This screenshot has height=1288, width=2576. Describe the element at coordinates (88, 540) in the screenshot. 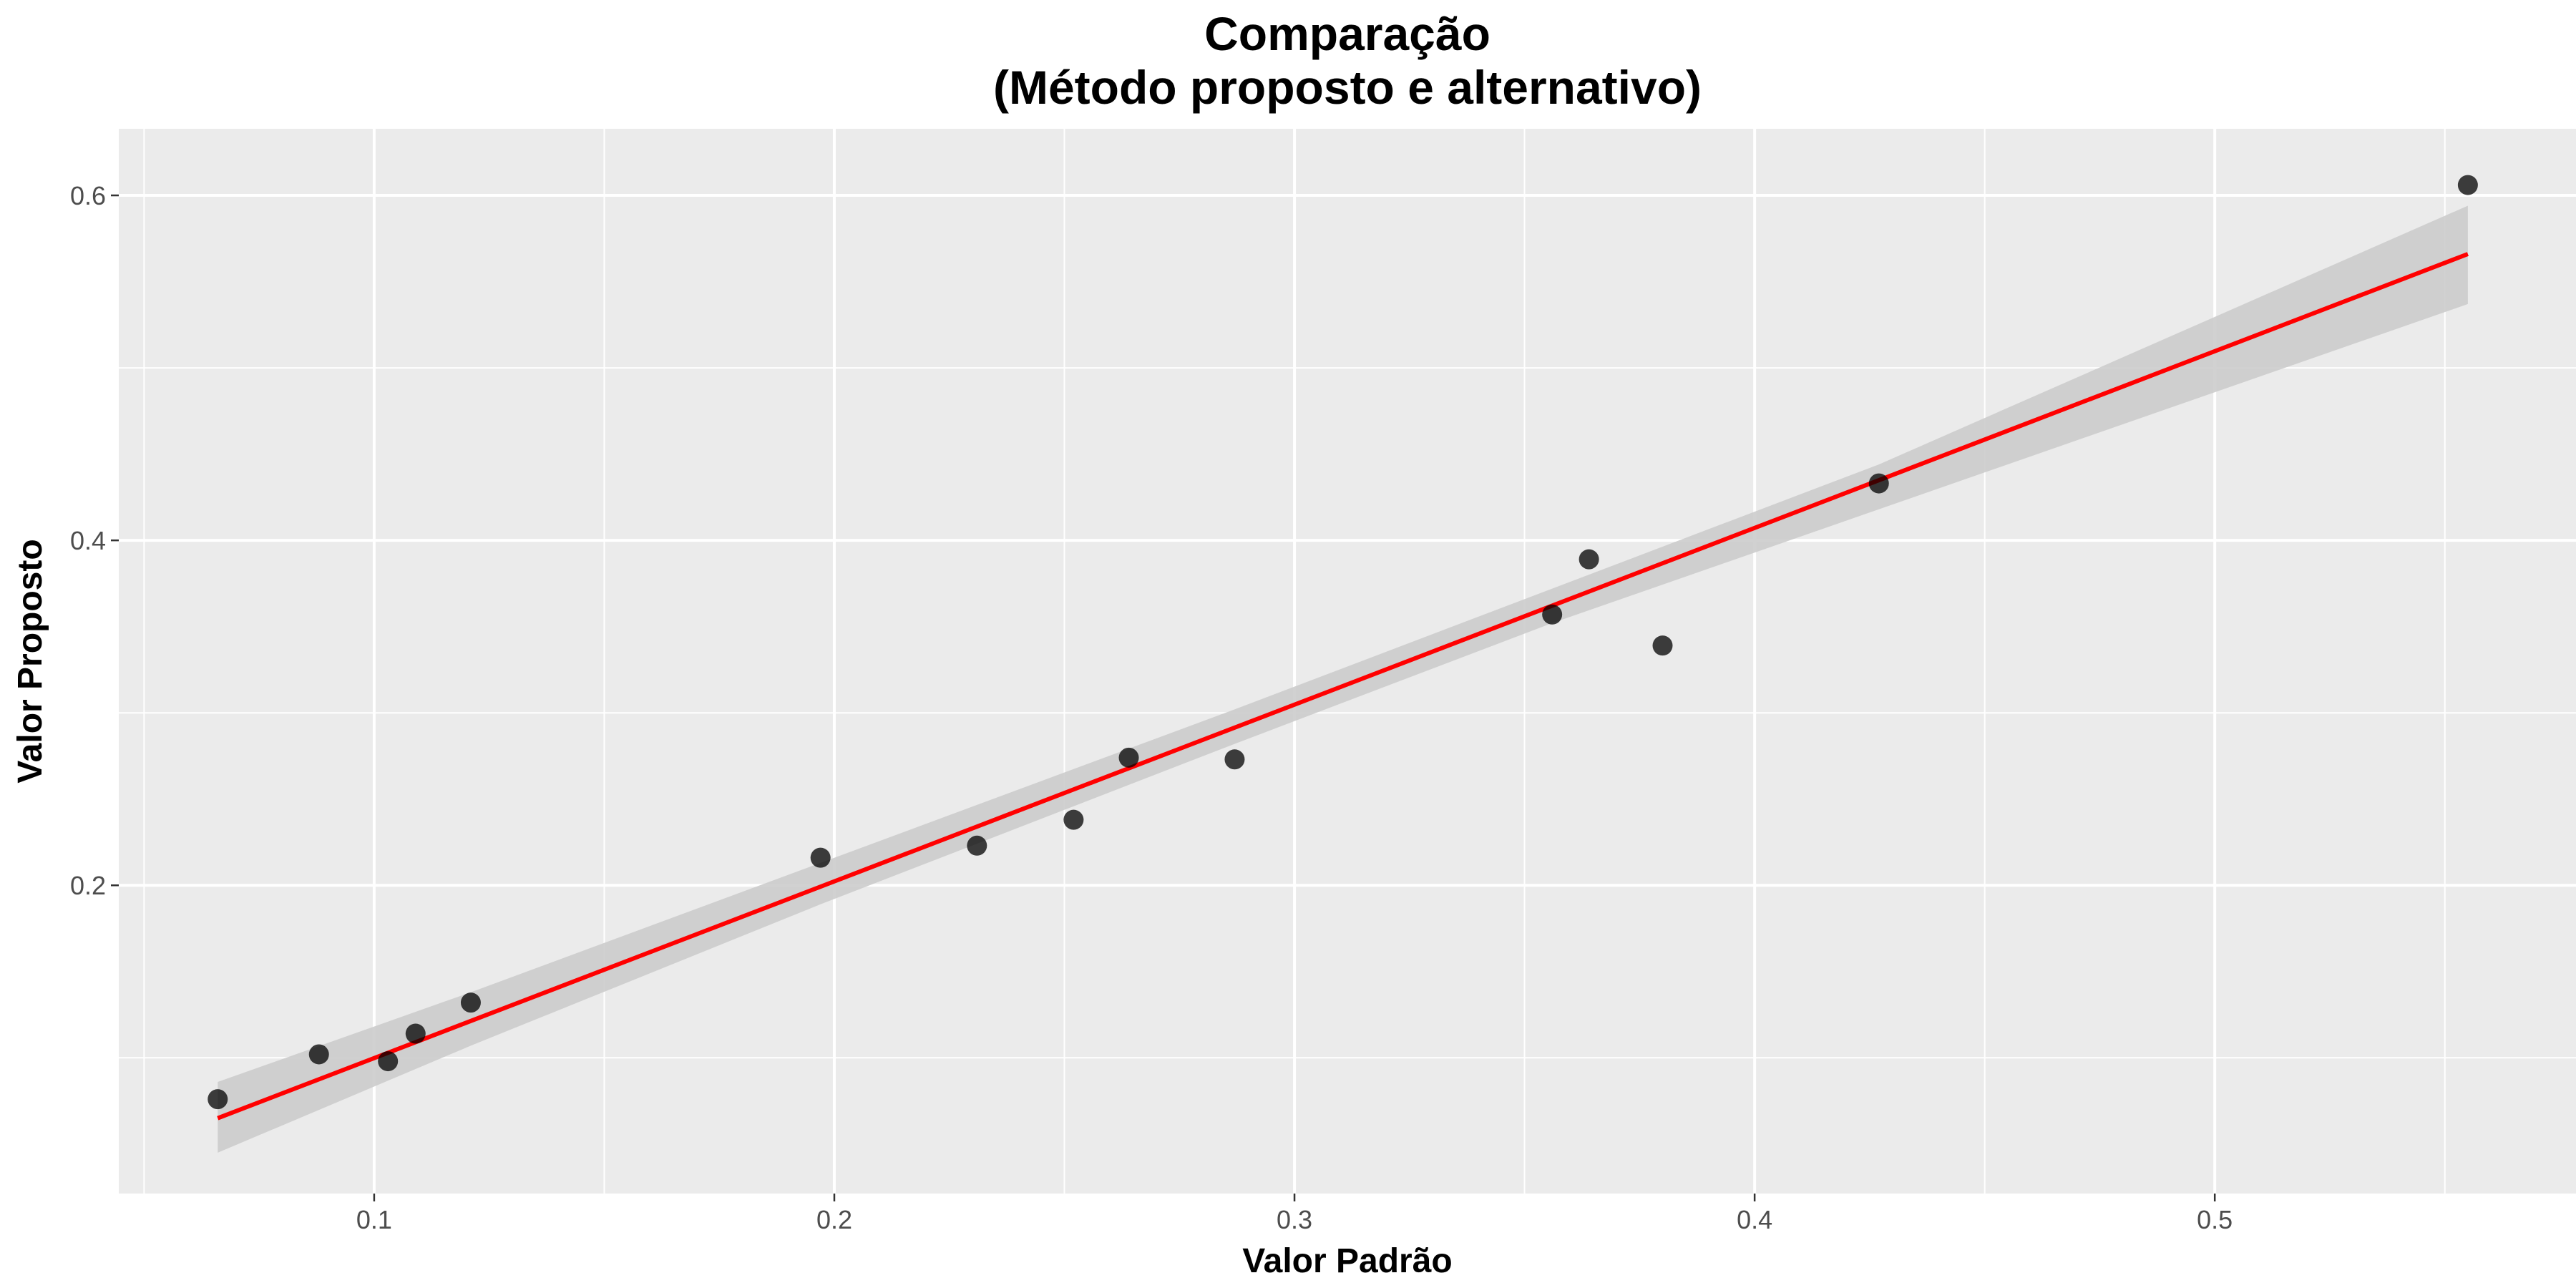

I see `y-tick-label: 0.4` at that location.